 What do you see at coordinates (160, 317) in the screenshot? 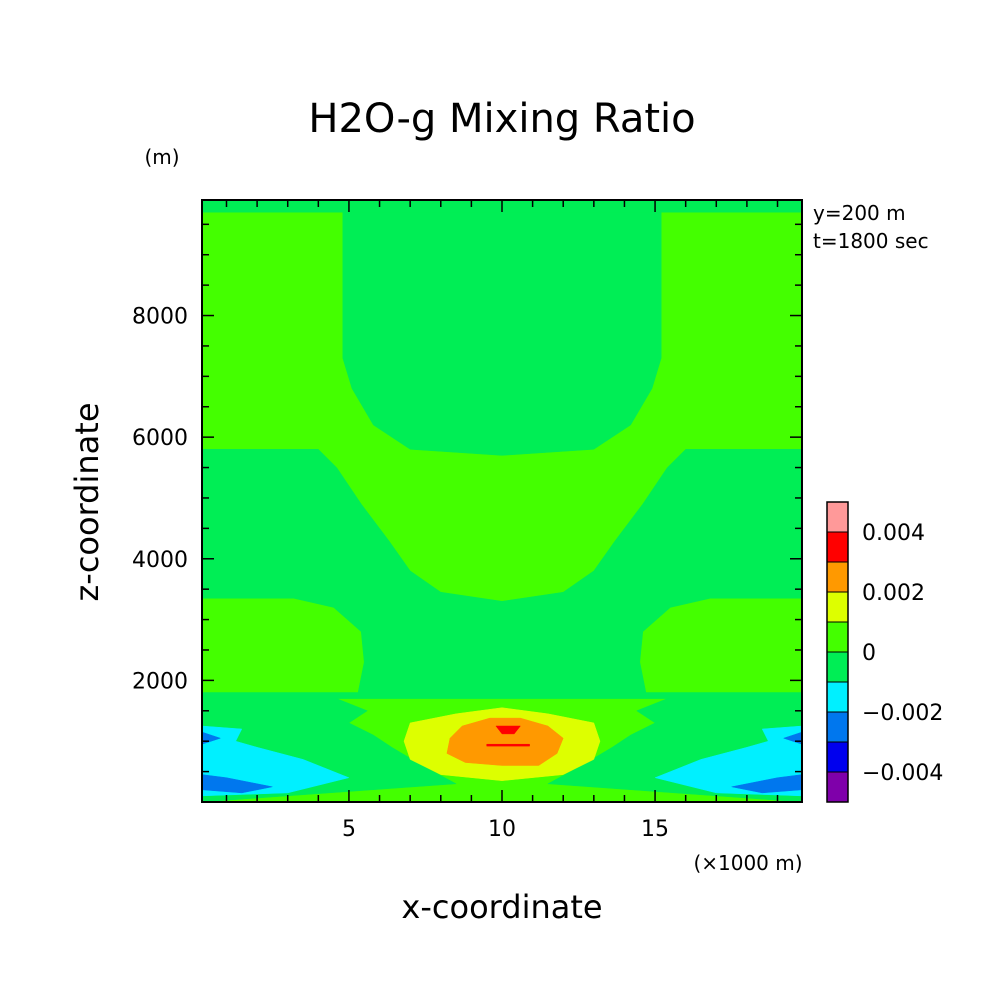
I see `y-tick-label: 8000` at bounding box center [160, 317].